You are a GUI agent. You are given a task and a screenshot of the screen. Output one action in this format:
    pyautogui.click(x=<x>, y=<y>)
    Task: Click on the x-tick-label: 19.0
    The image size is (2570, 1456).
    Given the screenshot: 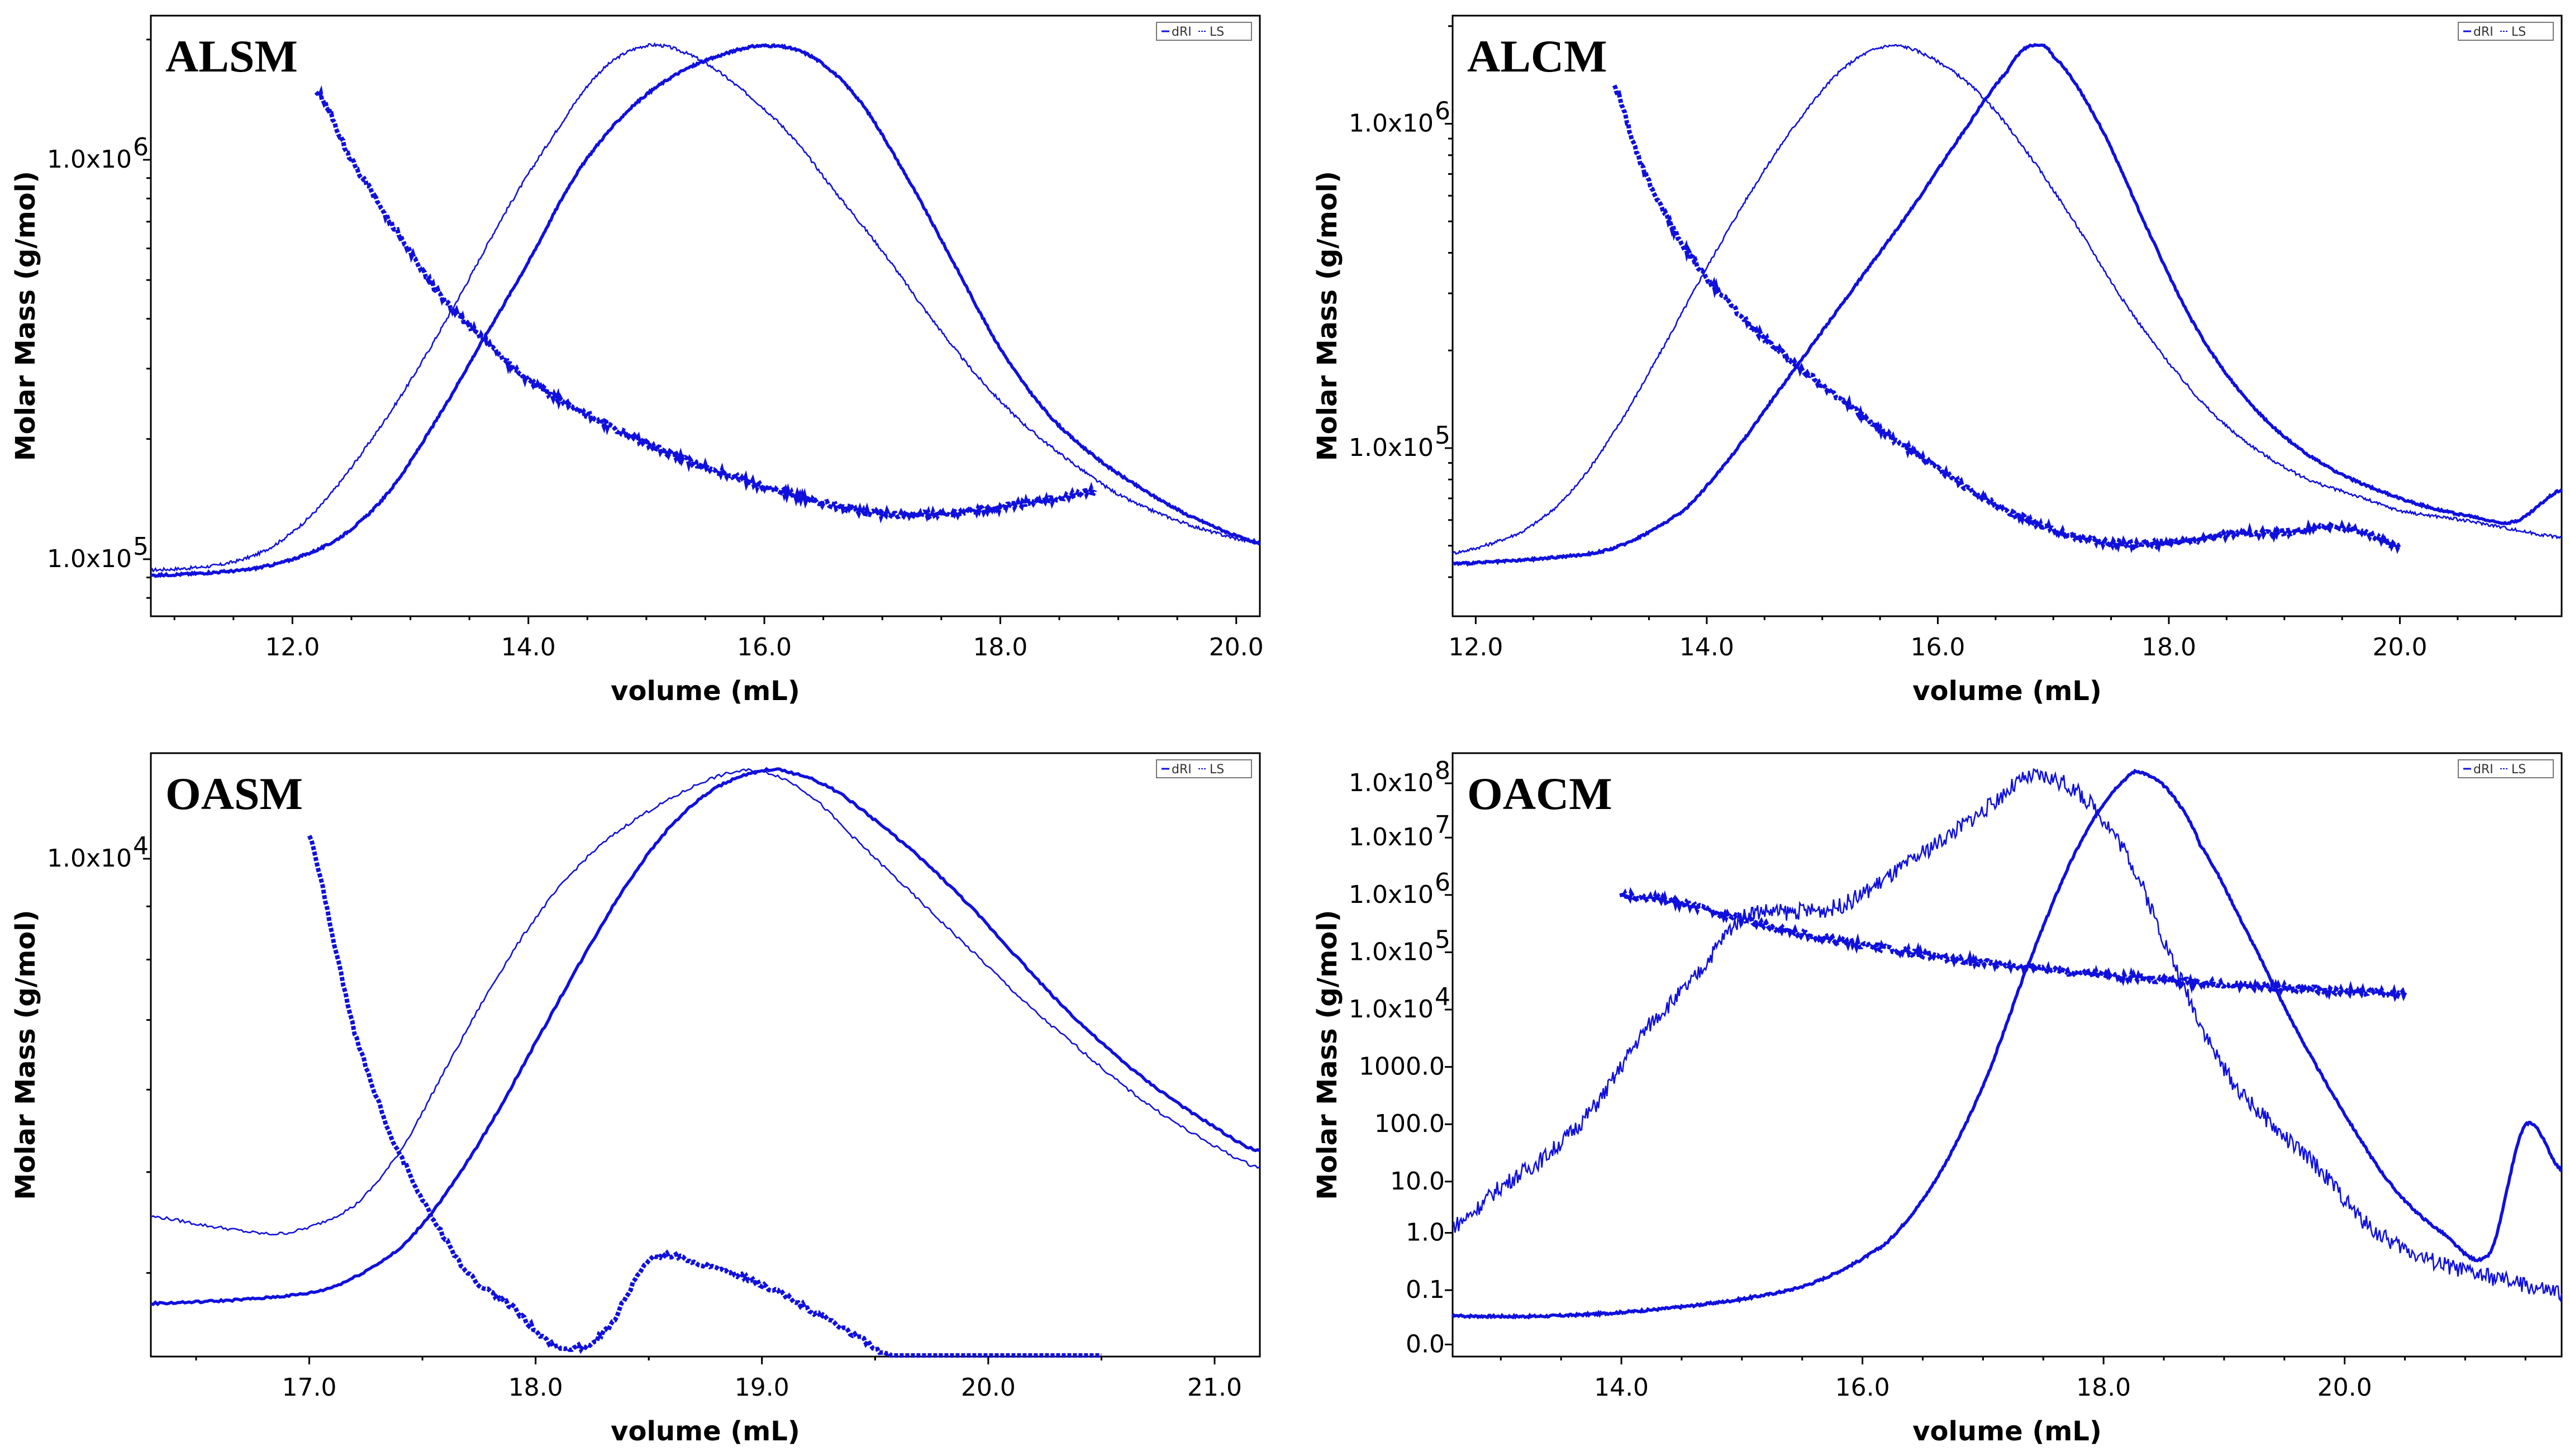 What is the action you would take?
    pyautogui.click(x=762, y=1387)
    